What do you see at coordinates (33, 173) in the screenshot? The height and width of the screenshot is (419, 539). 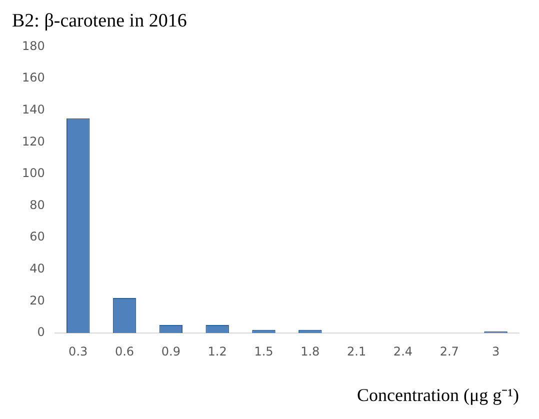 I see `y-tick-label: 100` at bounding box center [33, 173].